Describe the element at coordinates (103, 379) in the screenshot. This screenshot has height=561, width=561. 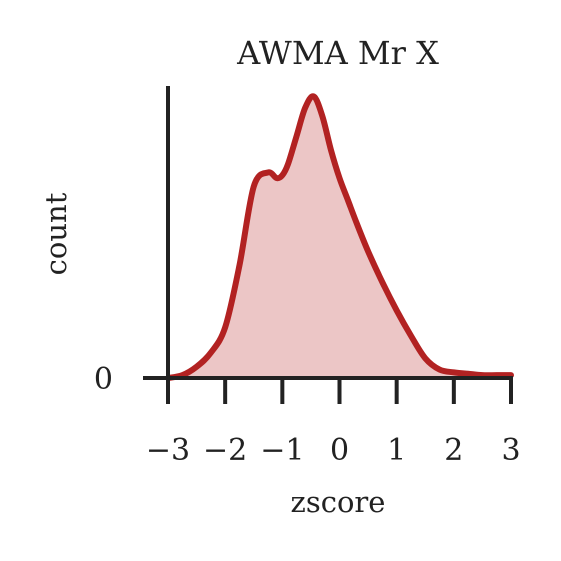
I see `y-tick-label: 0` at that location.